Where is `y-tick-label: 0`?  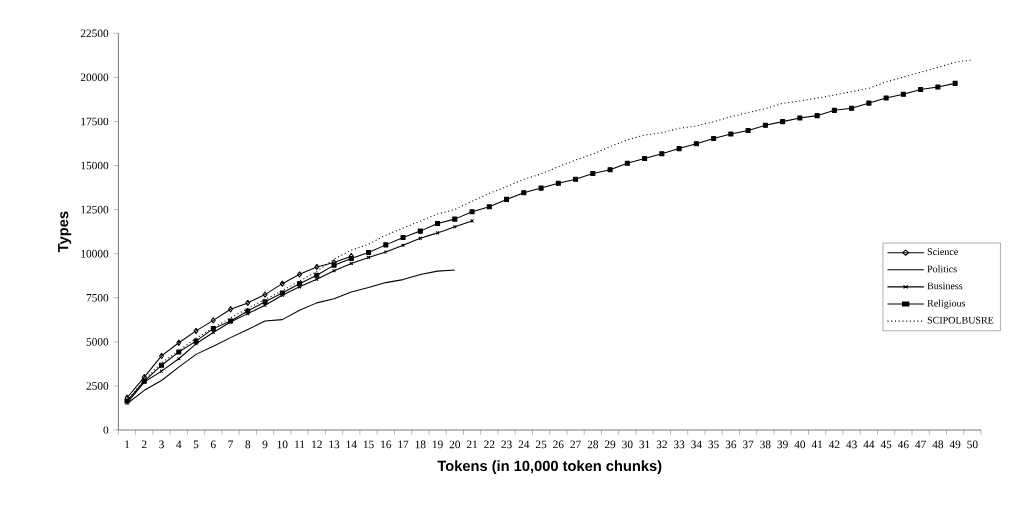 y-tick-label: 0 is located at coordinates (106, 430).